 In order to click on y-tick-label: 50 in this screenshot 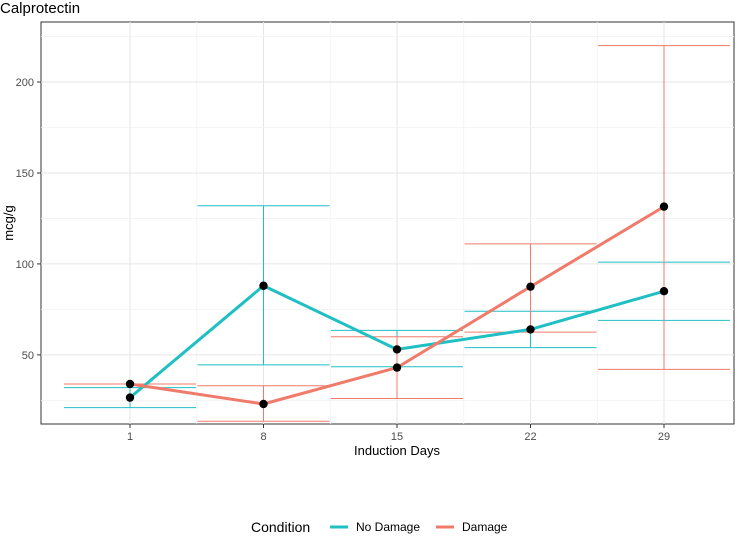, I will do `click(28, 356)`.